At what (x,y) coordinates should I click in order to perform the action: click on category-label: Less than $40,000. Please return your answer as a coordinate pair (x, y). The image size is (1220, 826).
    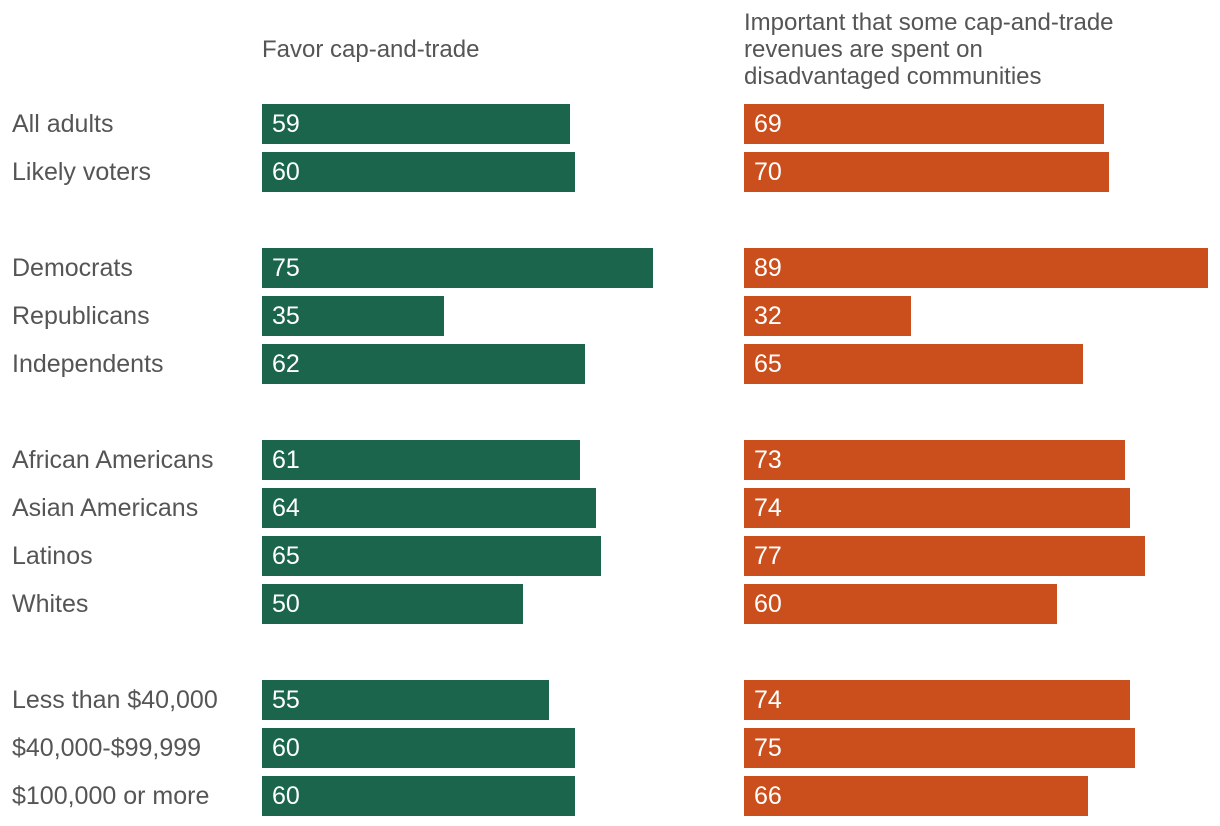
    Looking at the image, I should click on (115, 700).